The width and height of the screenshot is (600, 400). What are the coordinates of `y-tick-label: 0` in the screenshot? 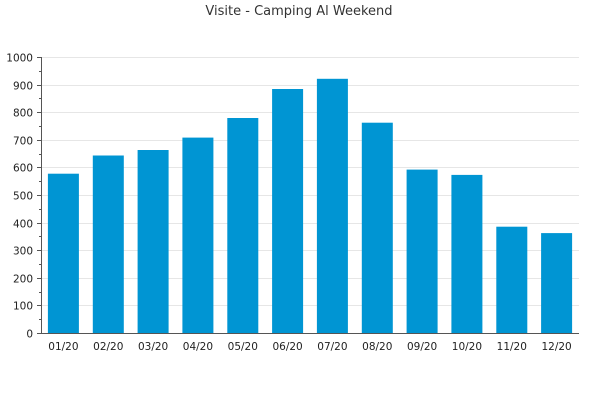 It's located at (29, 335).